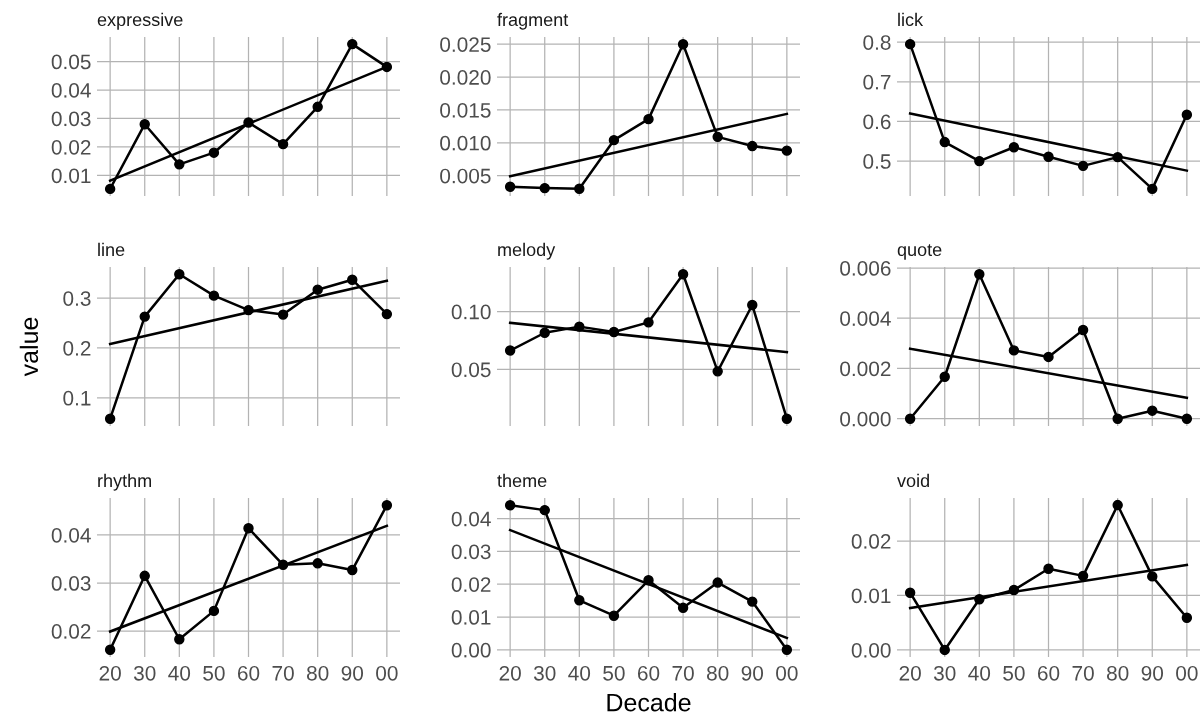 The width and height of the screenshot is (1200, 723). I want to click on y-tick-label: 0.002, so click(865, 369).